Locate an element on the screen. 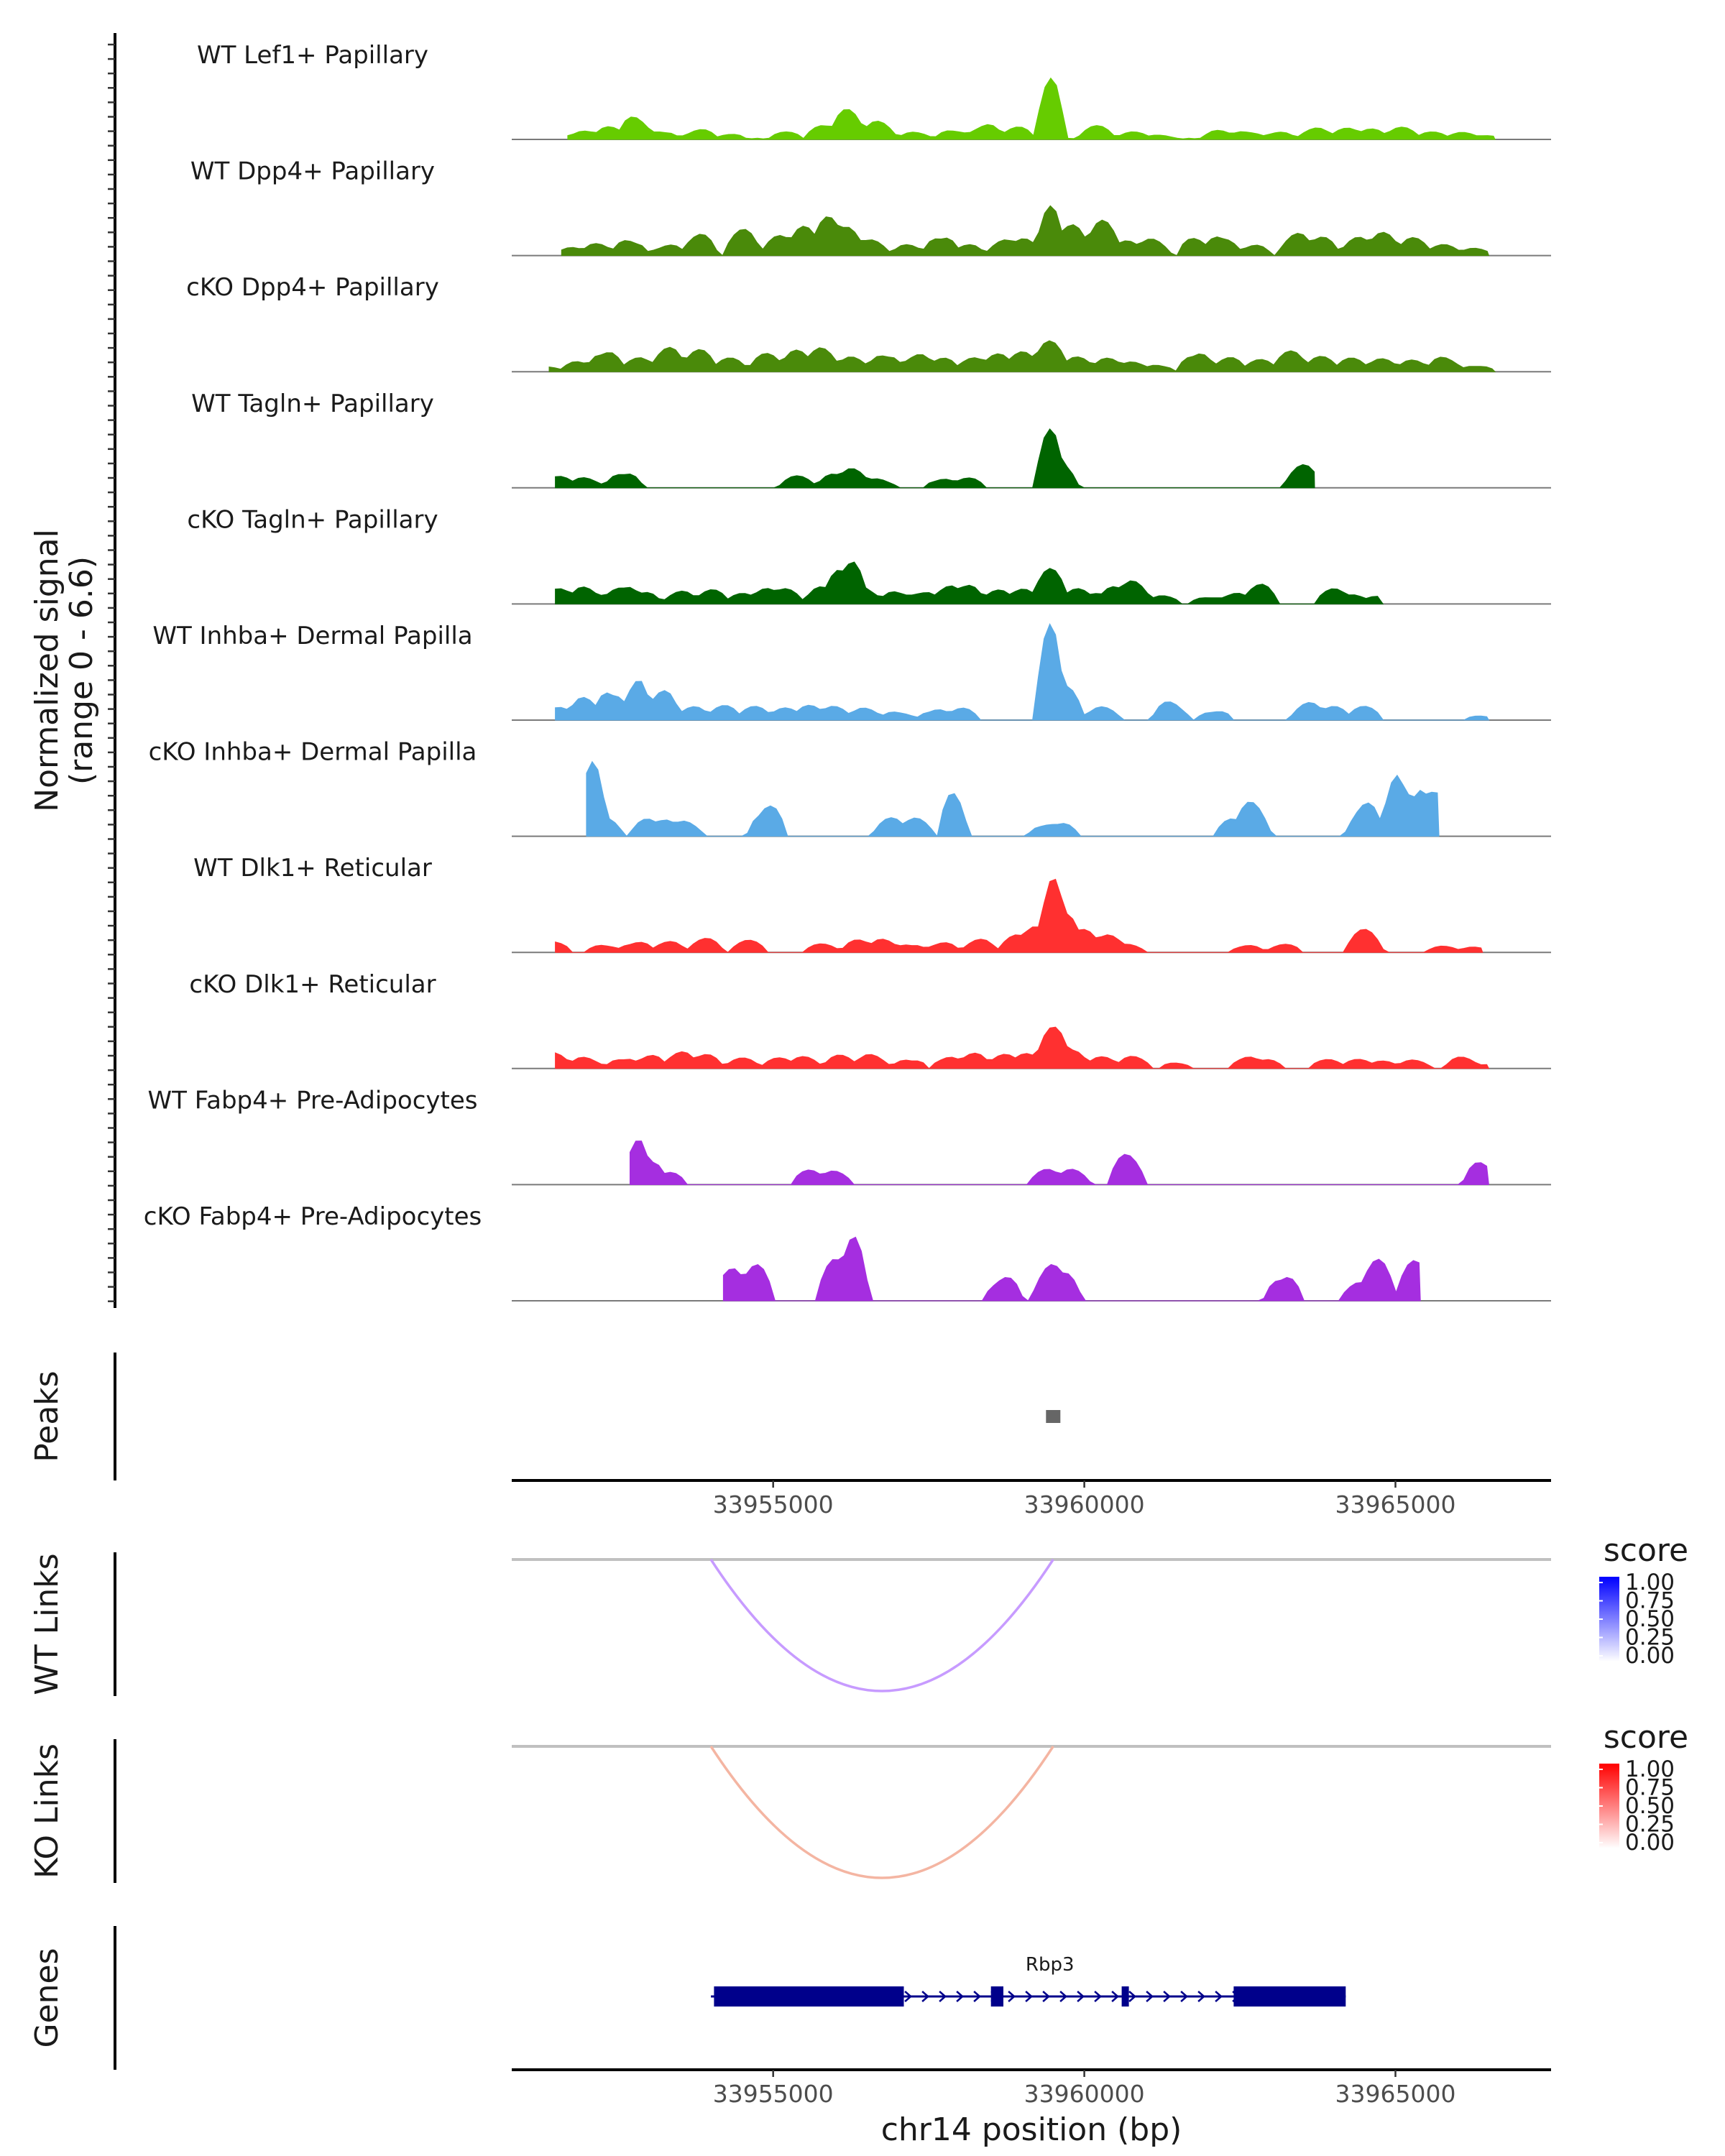  coverage-axis-ticks is located at coordinates (111, 673).